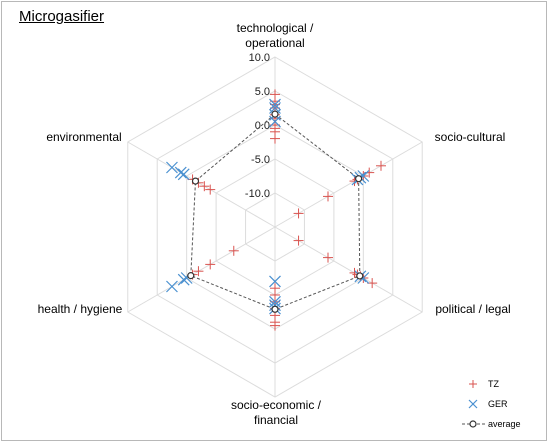 This screenshot has height=443, width=550. Describe the element at coordinates (259, 58) in the screenshot. I see `tick-label: 10.0` at that location.